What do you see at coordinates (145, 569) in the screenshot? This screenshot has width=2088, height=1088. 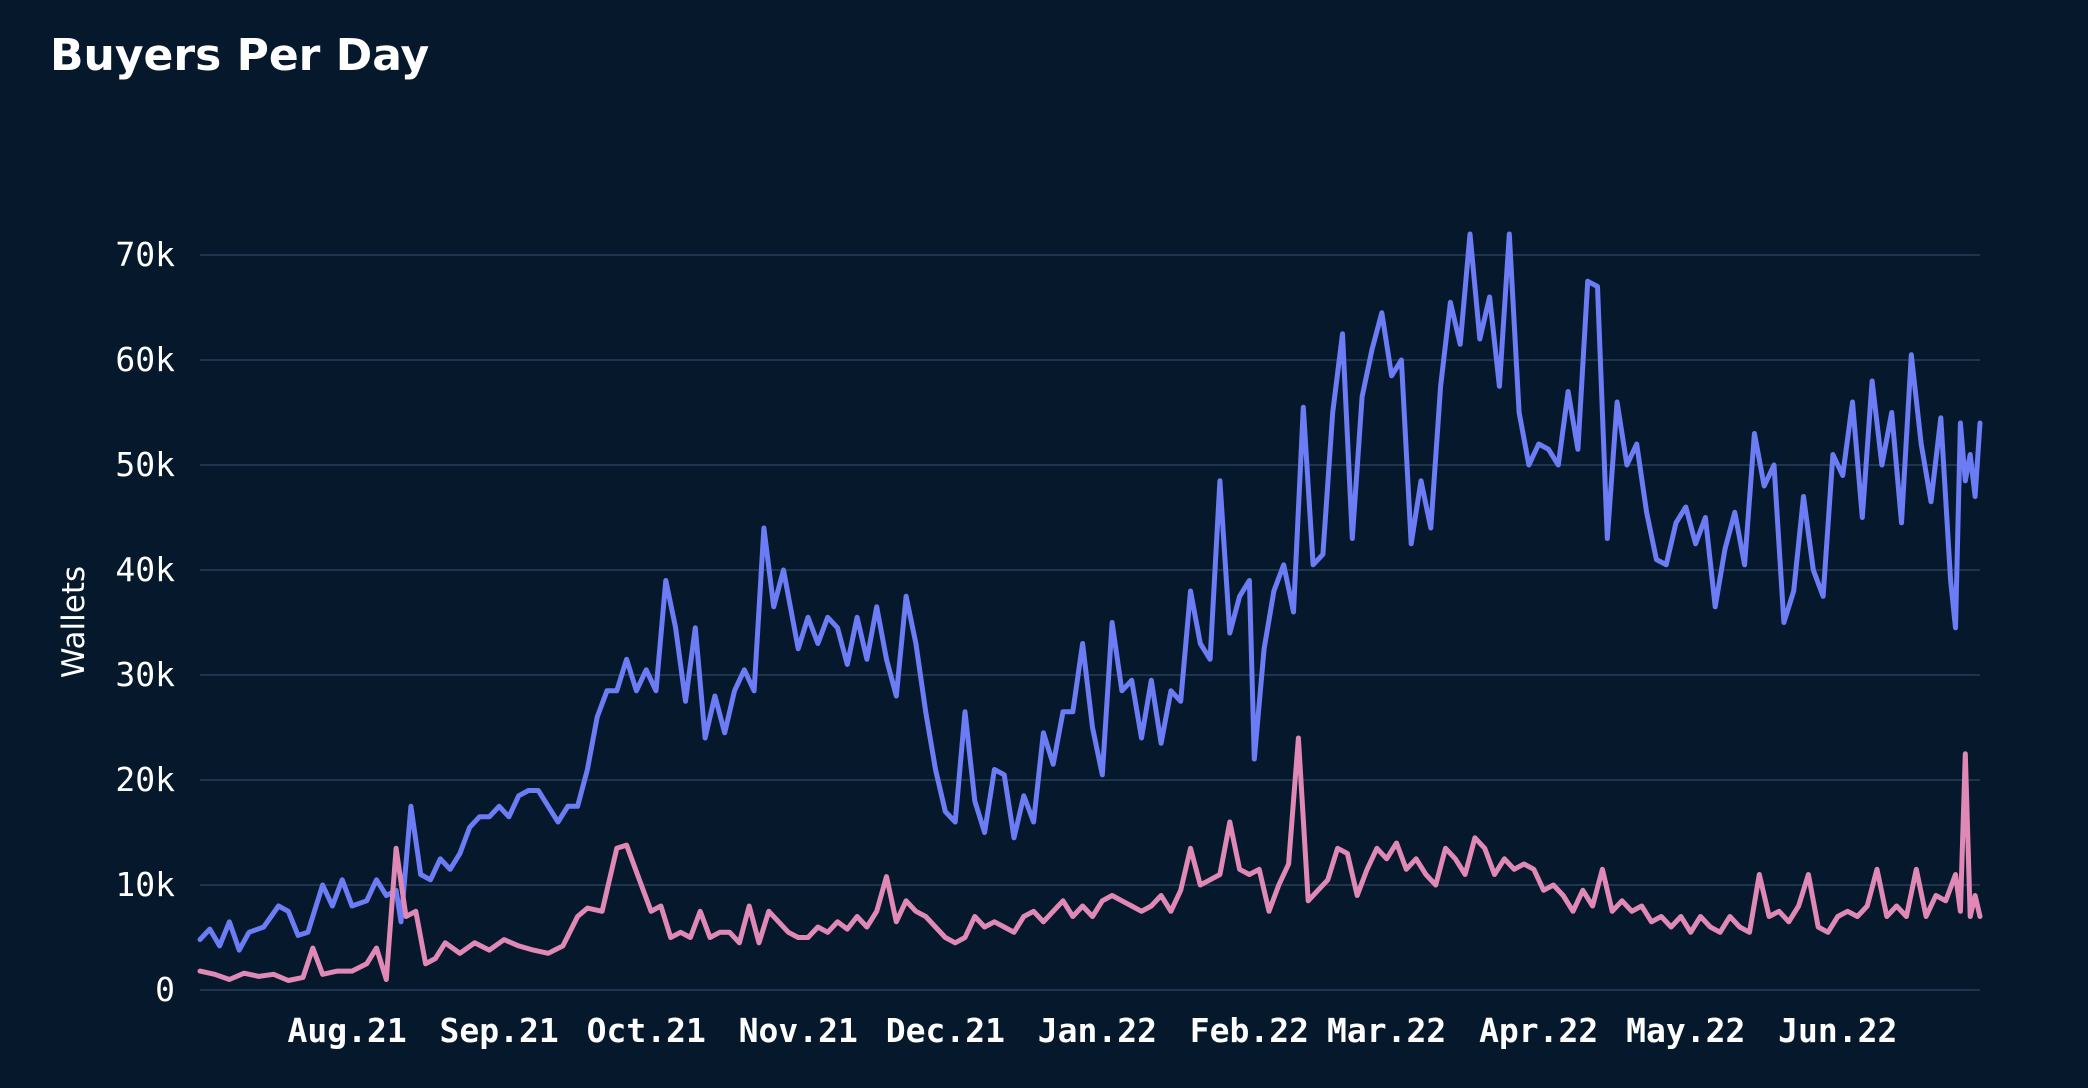 I see `y-tick-label: 40k` at bounding box center [145, 569].